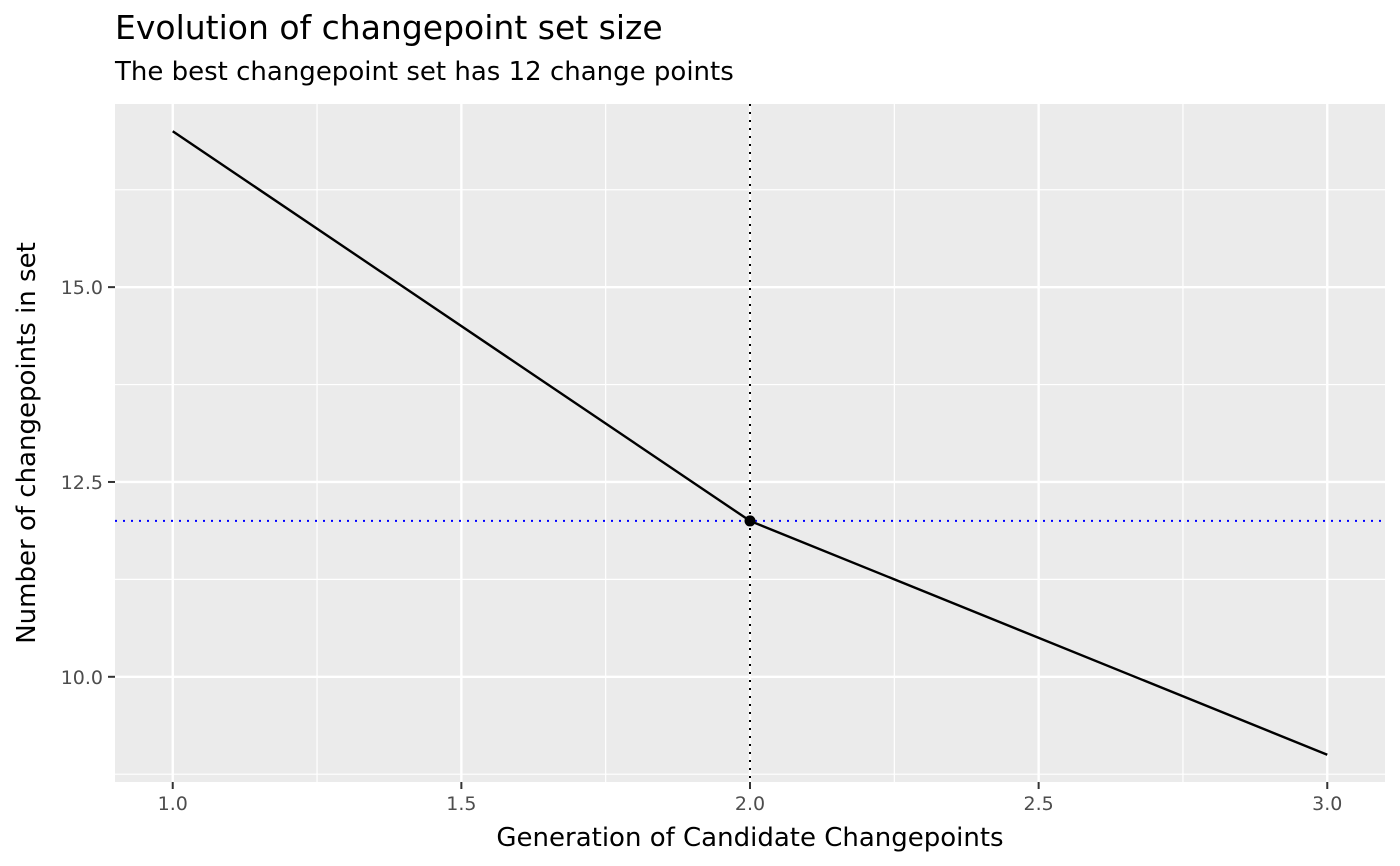 This screenshot has height=866, width=1400. Describe the element at coordinates (82, 678) in the screenshot. I see `y-tick-label: 10.0` at that location.